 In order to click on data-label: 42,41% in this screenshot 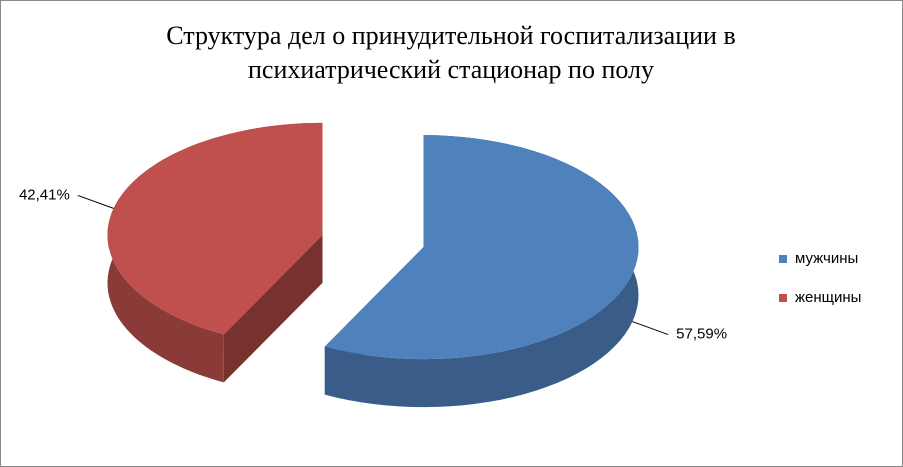, I will do `click(44, 194)`.